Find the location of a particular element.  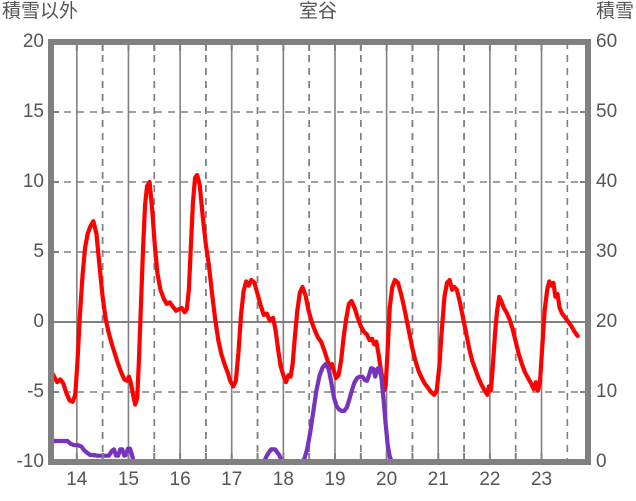

xtick-label: 20 is located at coordinates (387, 479).